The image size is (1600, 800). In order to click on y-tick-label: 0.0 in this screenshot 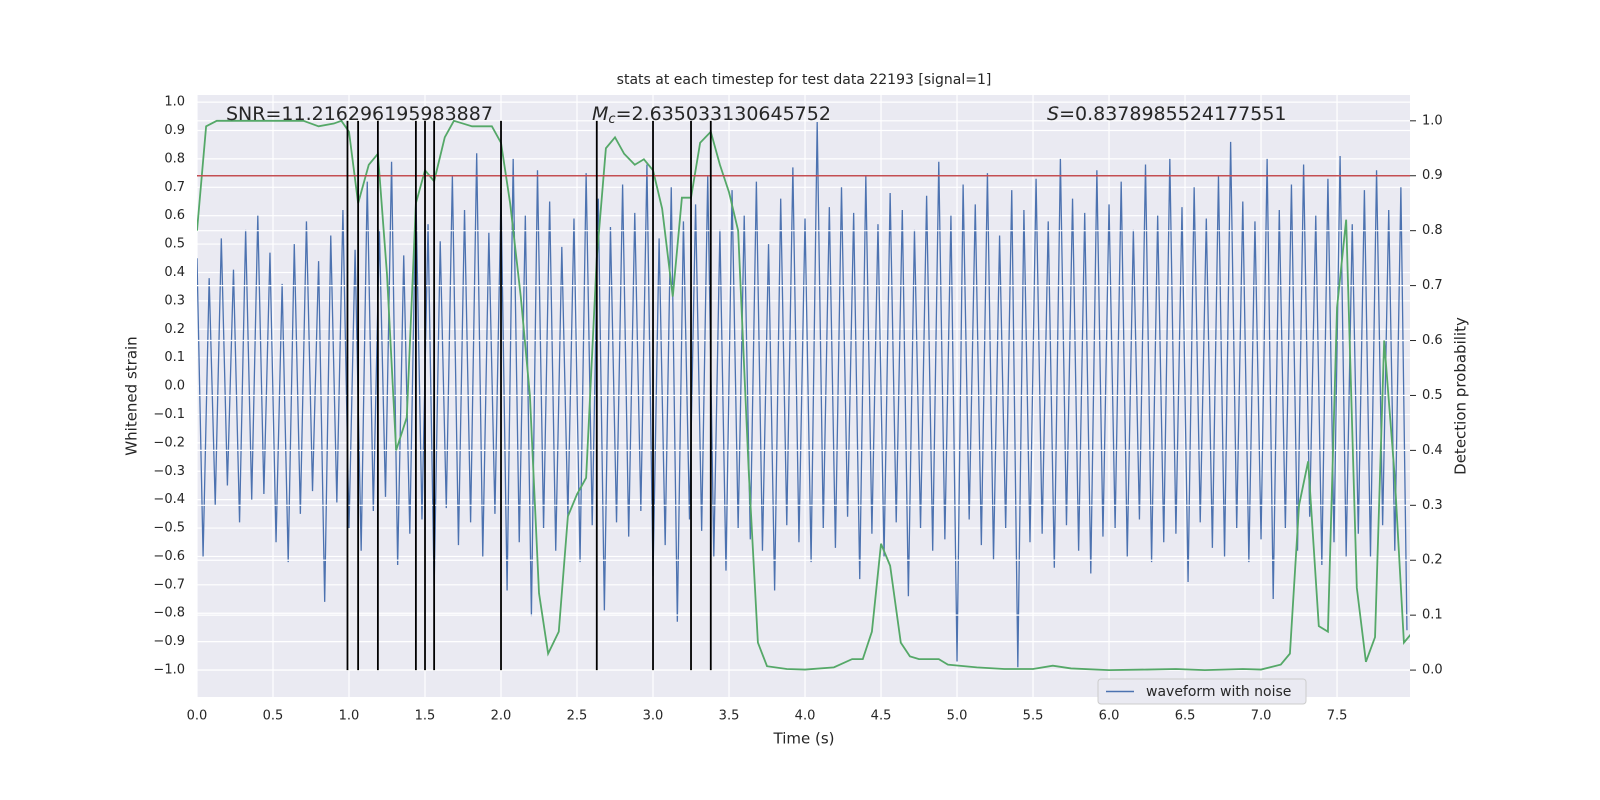, I will do `click(174, 386)`.